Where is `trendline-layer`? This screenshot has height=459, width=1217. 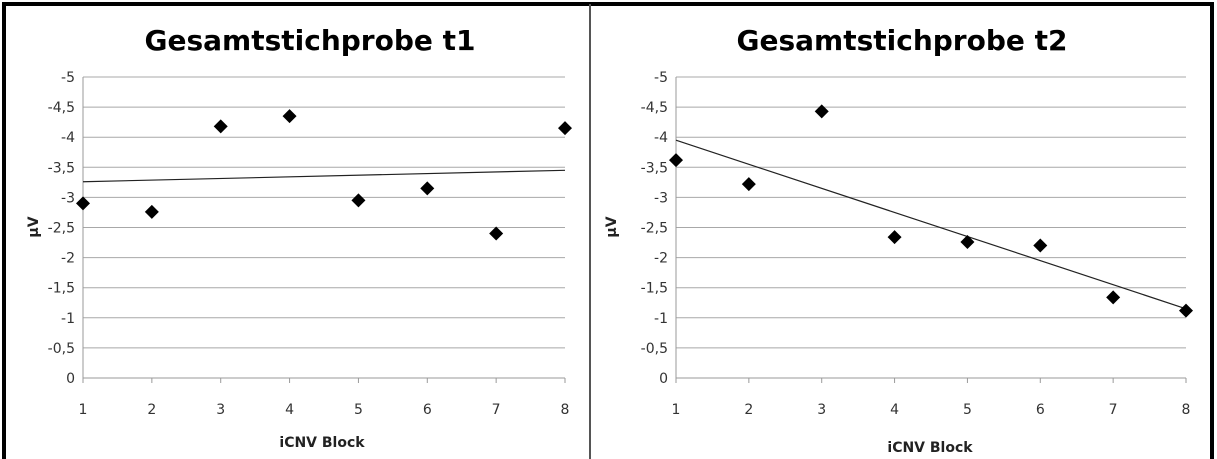
trendline-layer is located at coordinates (324, 176).